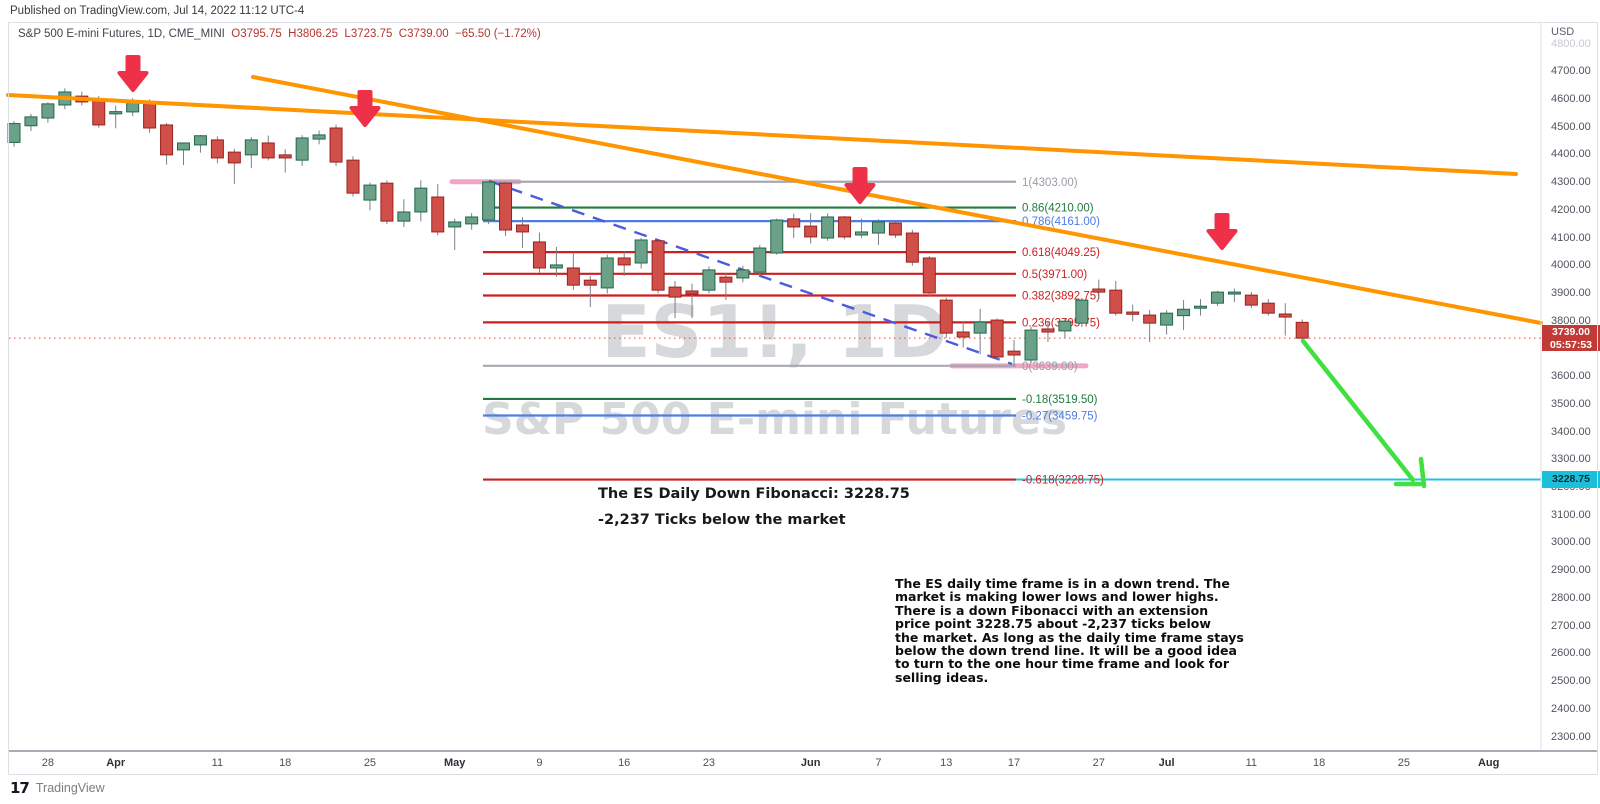 The height and width of the screenshot is (804, 1600). What do you see at coordinates (1098, 763) in the screenshot?
I see `time-tick-day: 27` at bounding box center [1098, 763].